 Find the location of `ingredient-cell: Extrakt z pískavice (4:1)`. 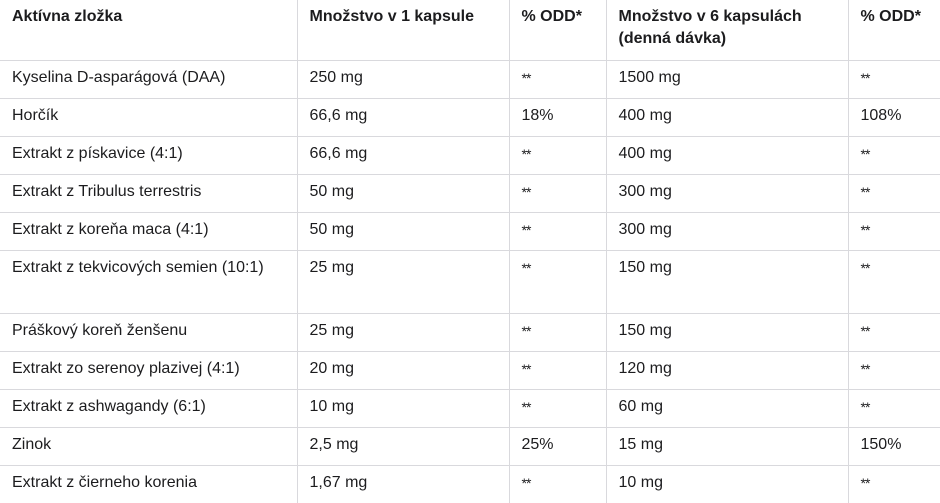

ingredient-cell: Extrakt z pískavice (4:1) is located at coordinates (148, 156).